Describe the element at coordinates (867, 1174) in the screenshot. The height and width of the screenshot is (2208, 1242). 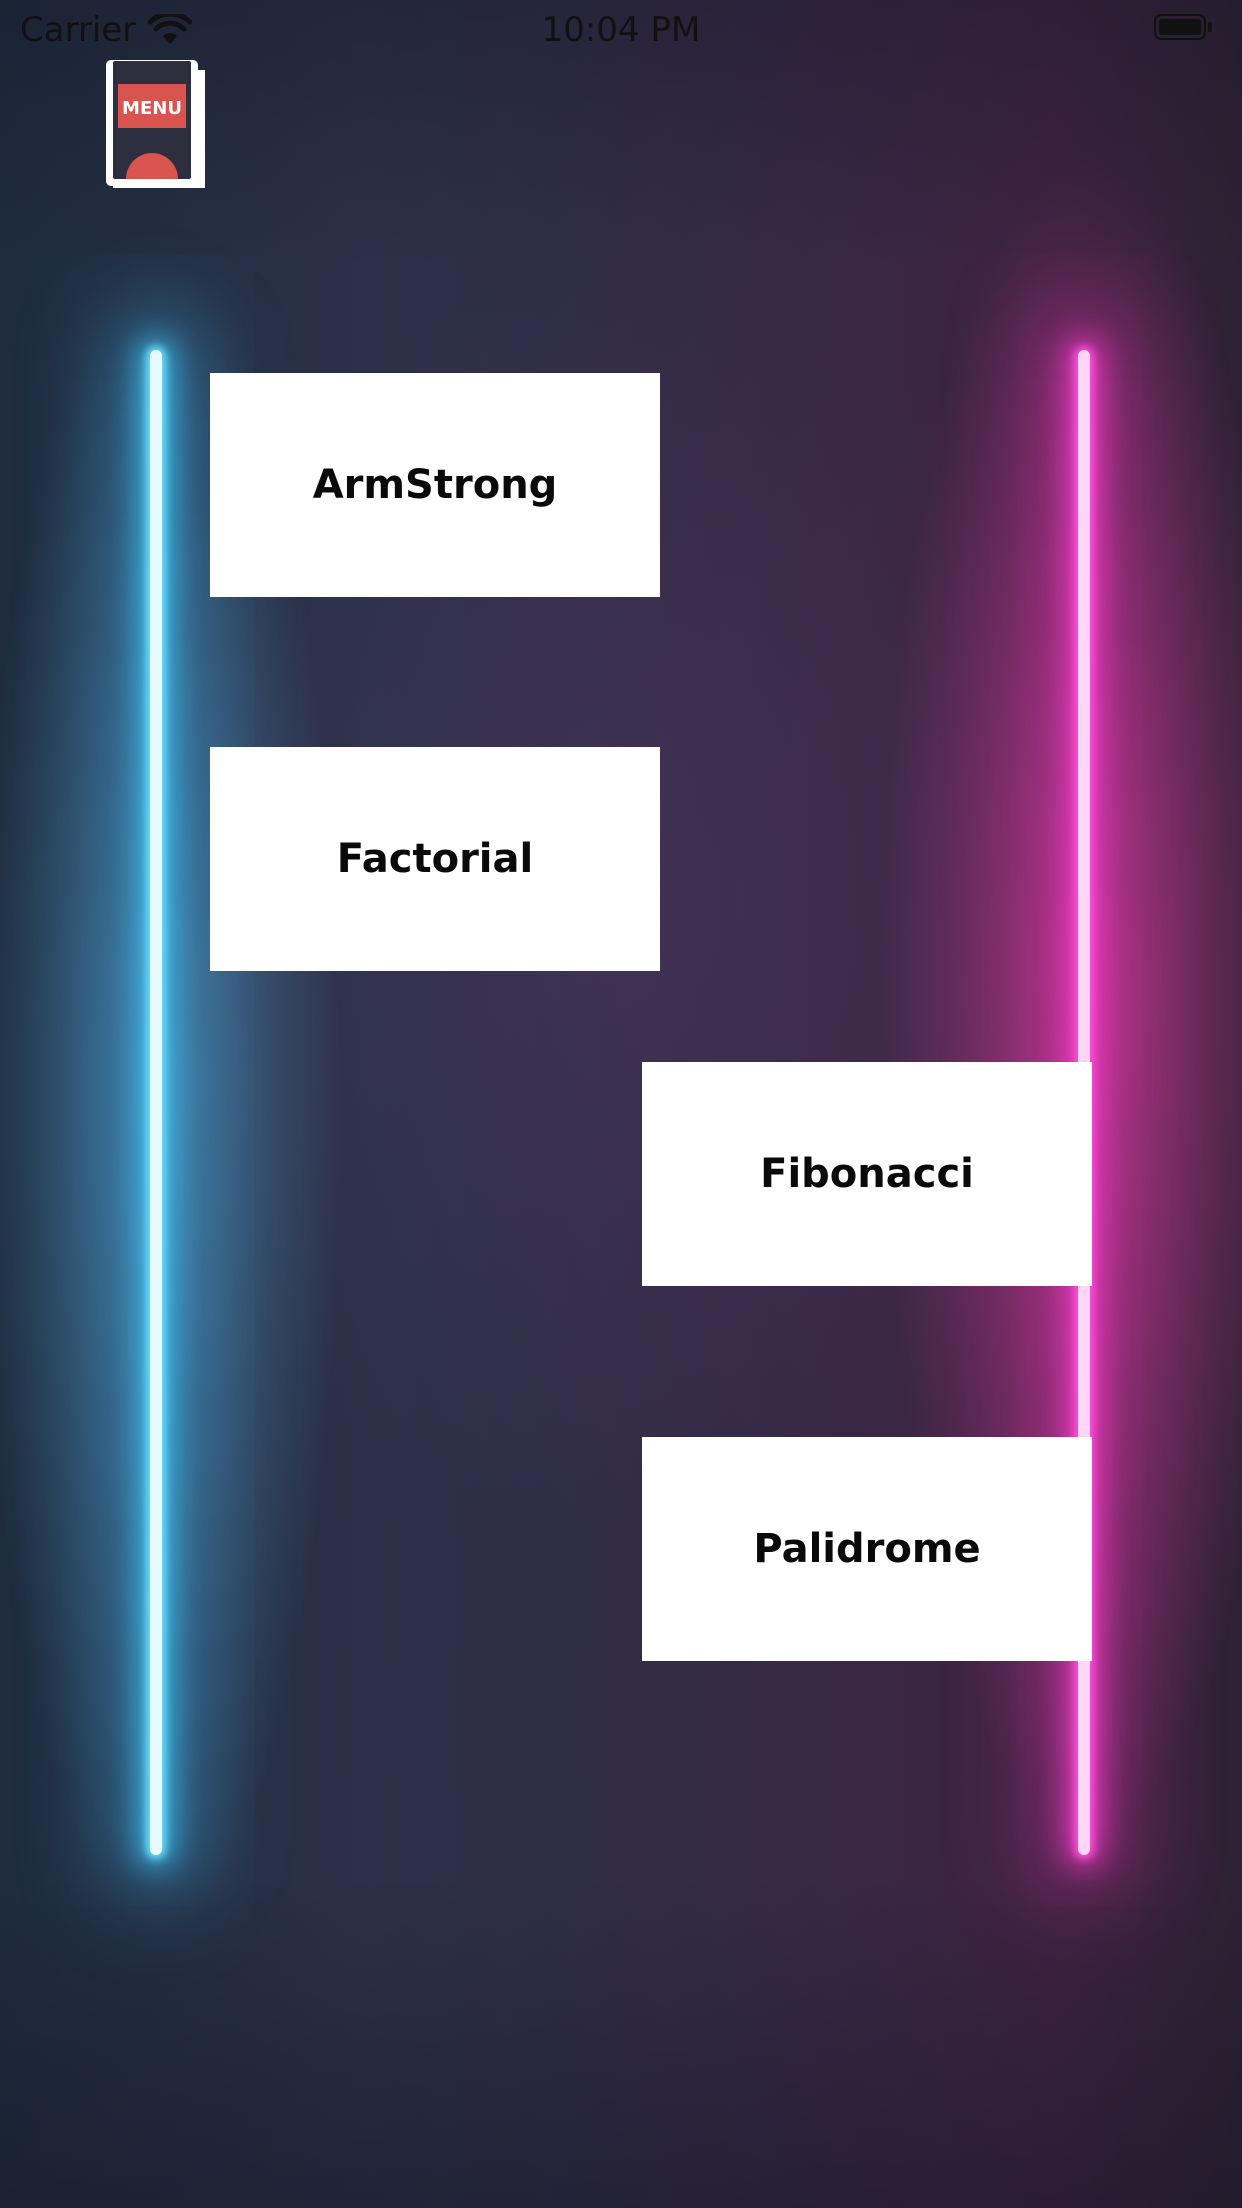
I see `fibonacci-button: Fibonacci` at that location.